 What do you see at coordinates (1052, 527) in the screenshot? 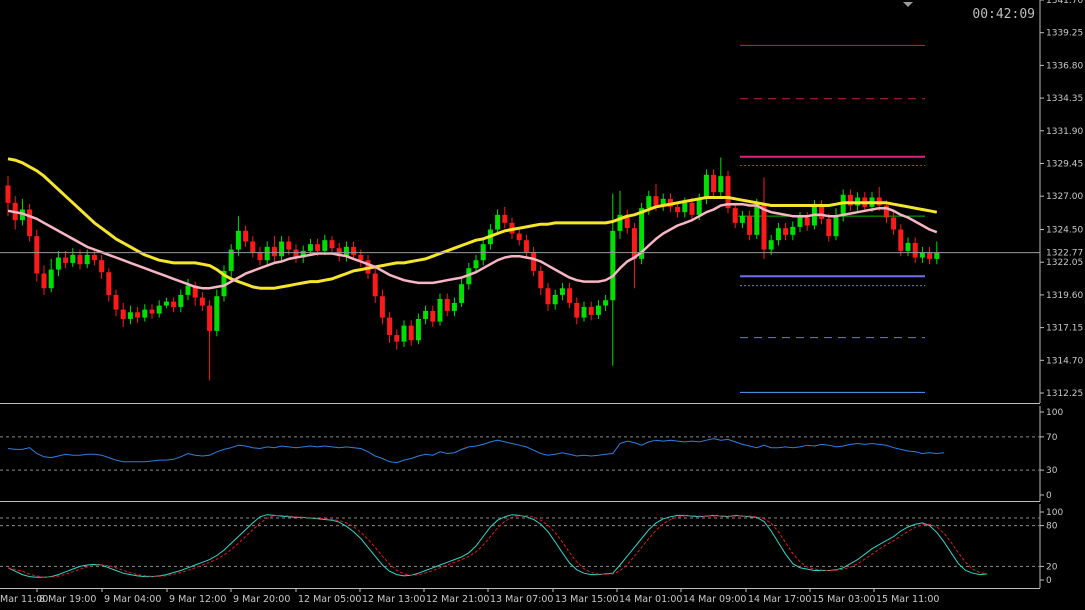
I see `stoch-tick-label: 80` at bounding box center [1052, 527].